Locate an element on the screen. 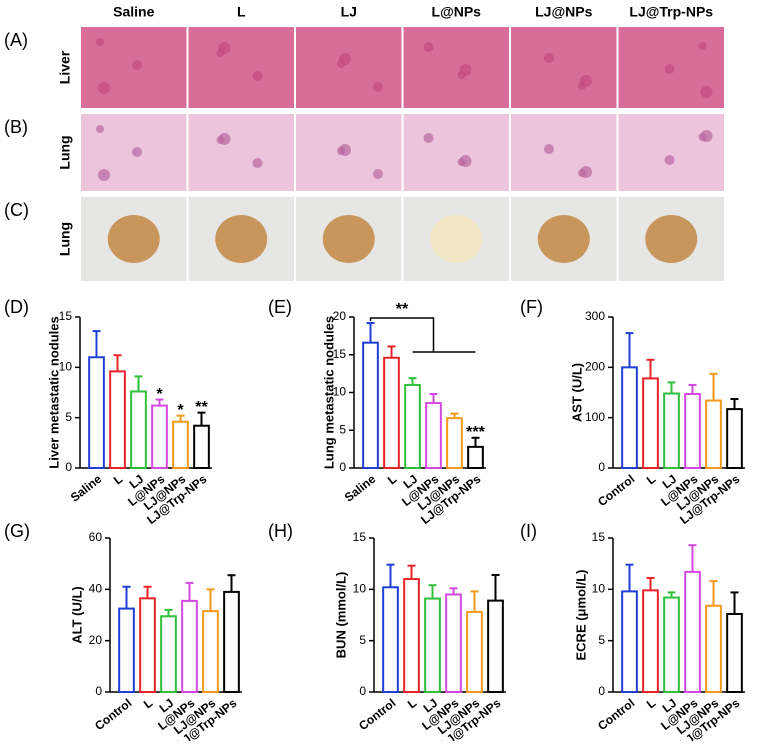 This screenshot has width=779, height=746. panel-letter: (B) is located at coordinates (16, 127).